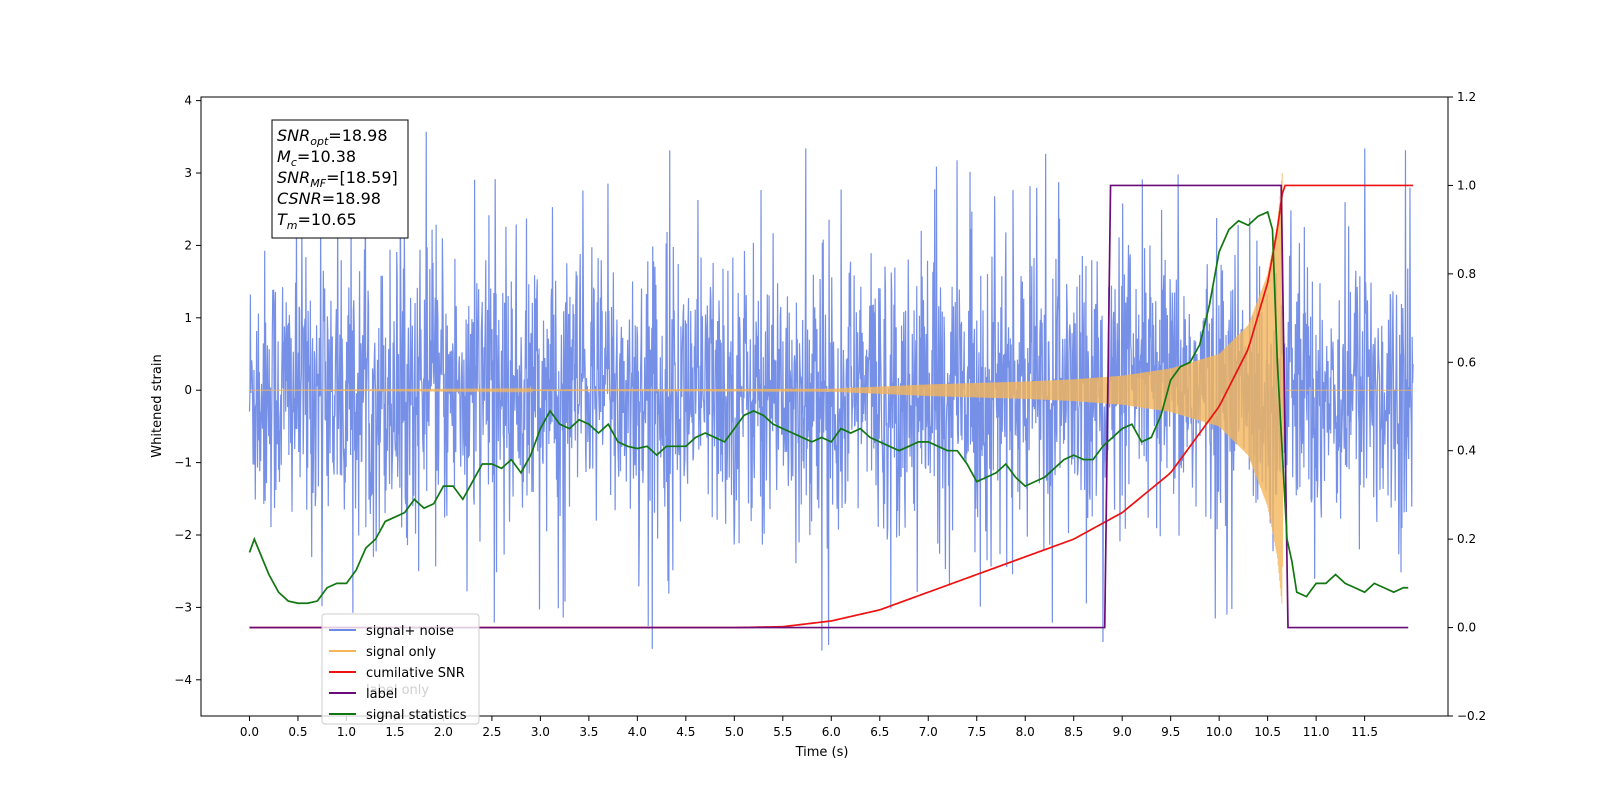  Describe the element at coordinates (410, 631) in the screenshot. I see `legend-label: signal+ noise` at that location.